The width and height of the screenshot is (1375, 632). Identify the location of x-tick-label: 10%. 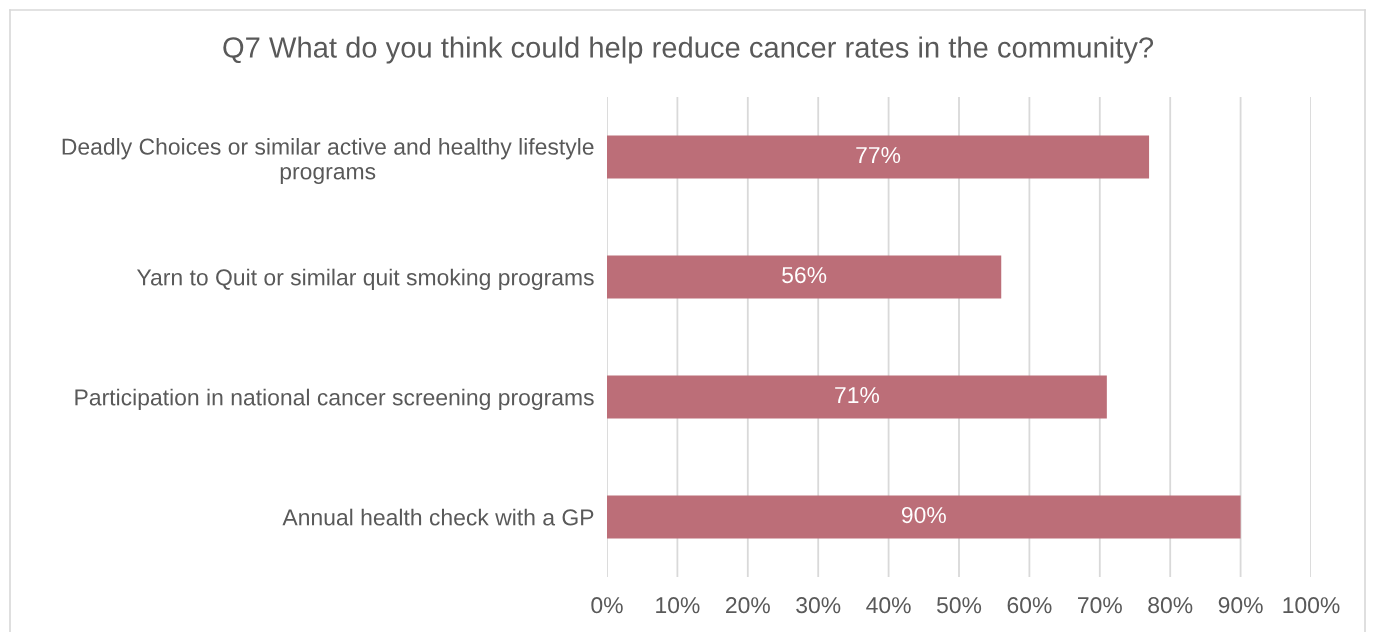
(678, 605).